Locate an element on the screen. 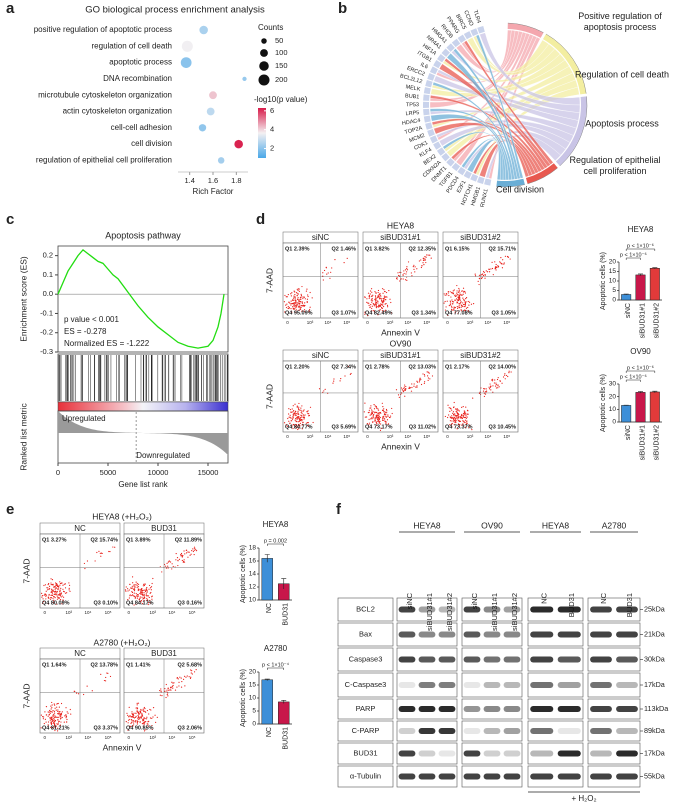 The height and width of the screenshot is (805, 674). category-arc is located at coordinates (564, 64).